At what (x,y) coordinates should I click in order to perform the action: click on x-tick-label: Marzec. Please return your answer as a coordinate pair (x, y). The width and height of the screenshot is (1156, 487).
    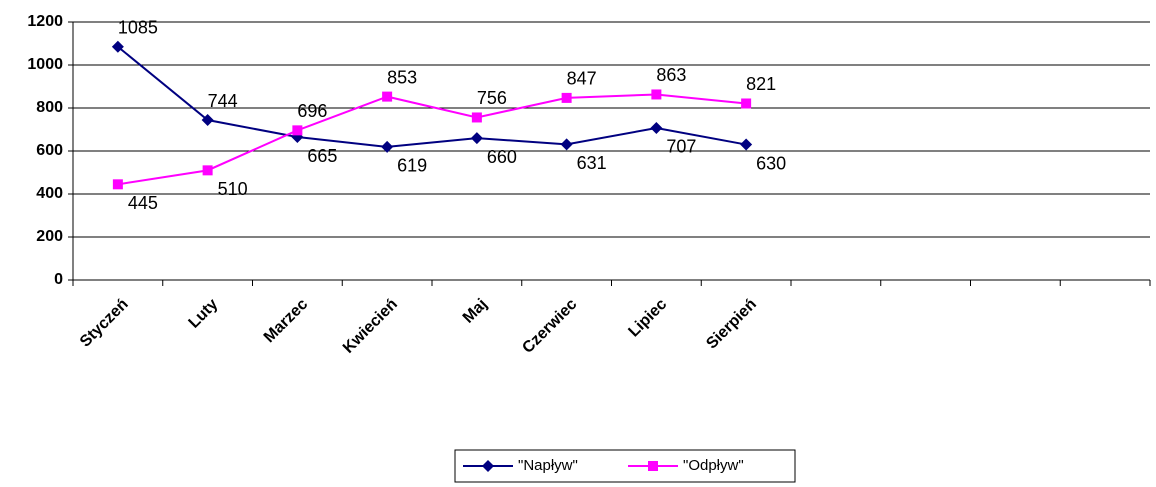
    Looking at the image, I should click on (286, 321).